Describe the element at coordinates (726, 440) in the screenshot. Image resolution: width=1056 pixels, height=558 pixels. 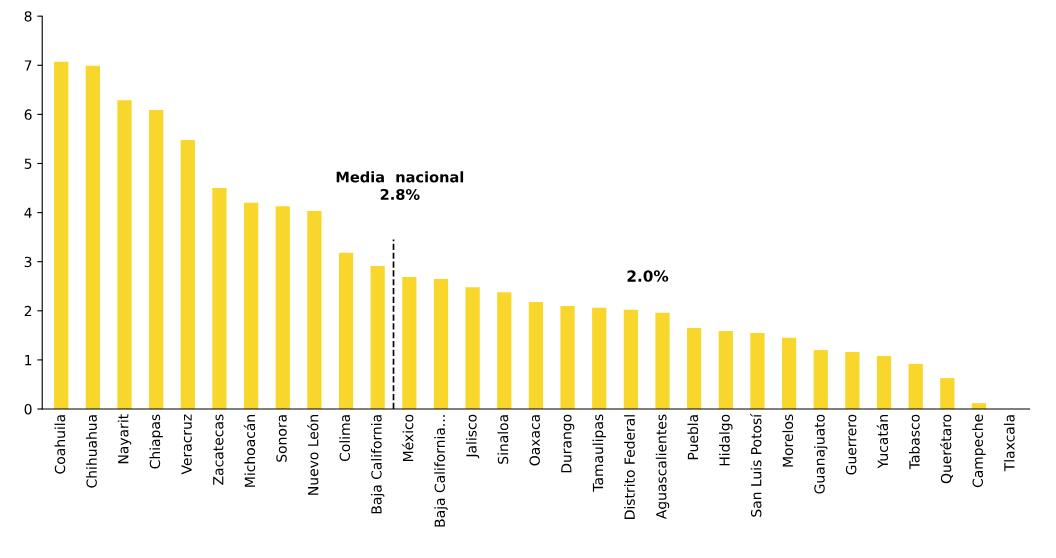
I see `x-tick-label: Hidalgo` at that location.